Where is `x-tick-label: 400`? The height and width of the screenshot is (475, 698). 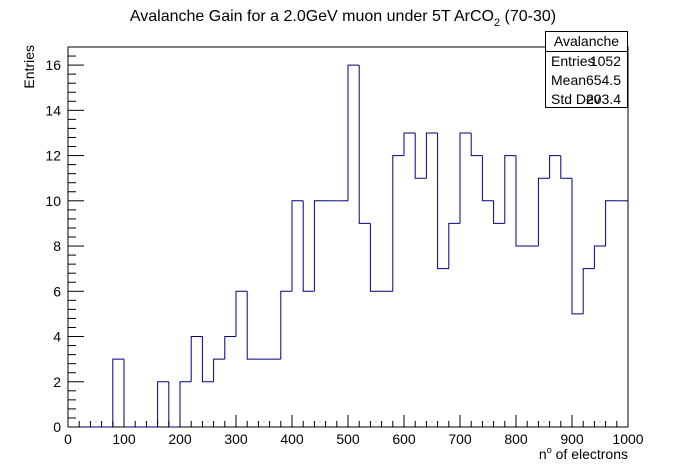 x-tick-label: 400 is located at coordinates (292, 439).